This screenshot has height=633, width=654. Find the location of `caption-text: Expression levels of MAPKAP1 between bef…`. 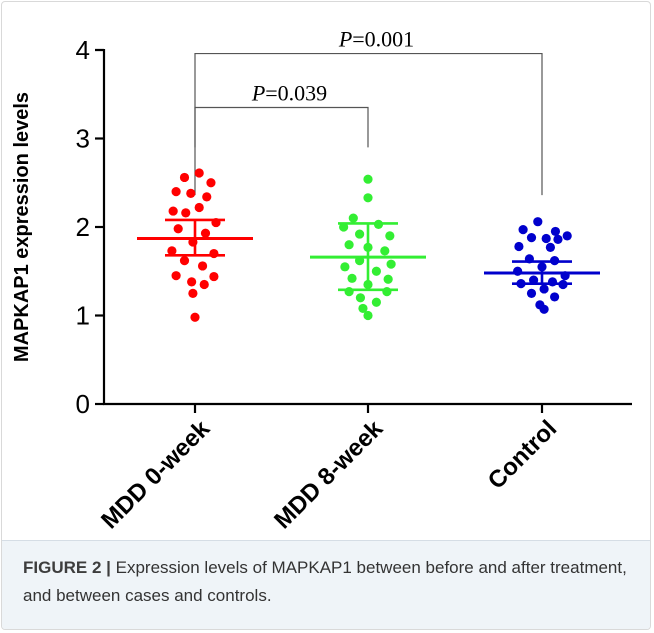

caption-text: Expression levels of MAPKAP1 between bef… is located at coordinates (325, 581).